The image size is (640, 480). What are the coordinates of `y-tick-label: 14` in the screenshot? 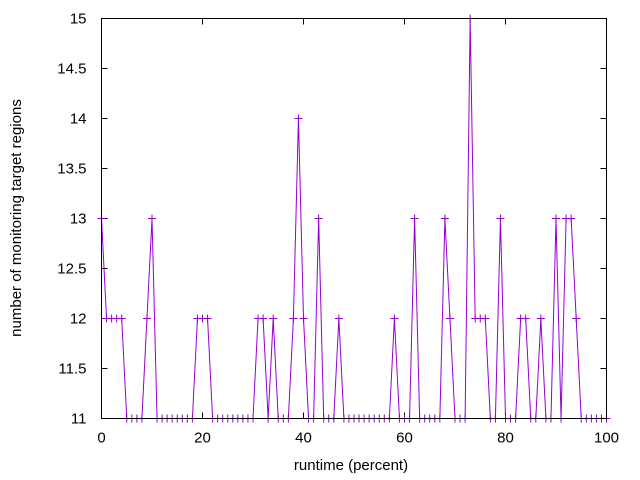 It's located at (78, 119).